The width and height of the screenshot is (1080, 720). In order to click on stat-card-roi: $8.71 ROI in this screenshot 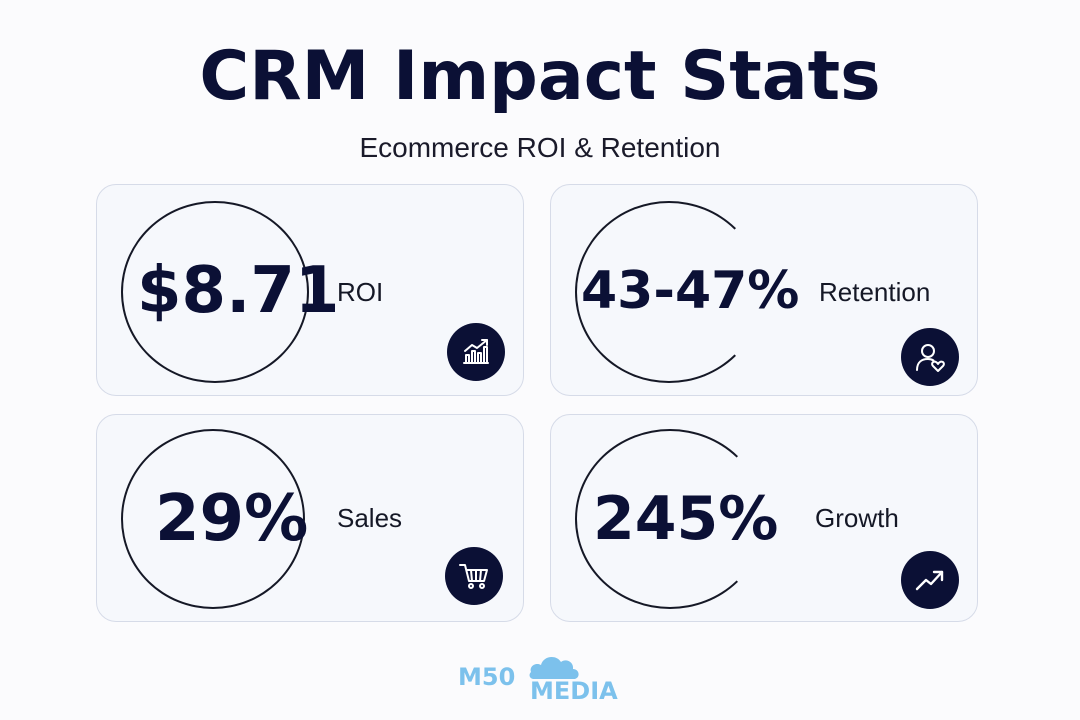, I will do `click(310, 290)`.